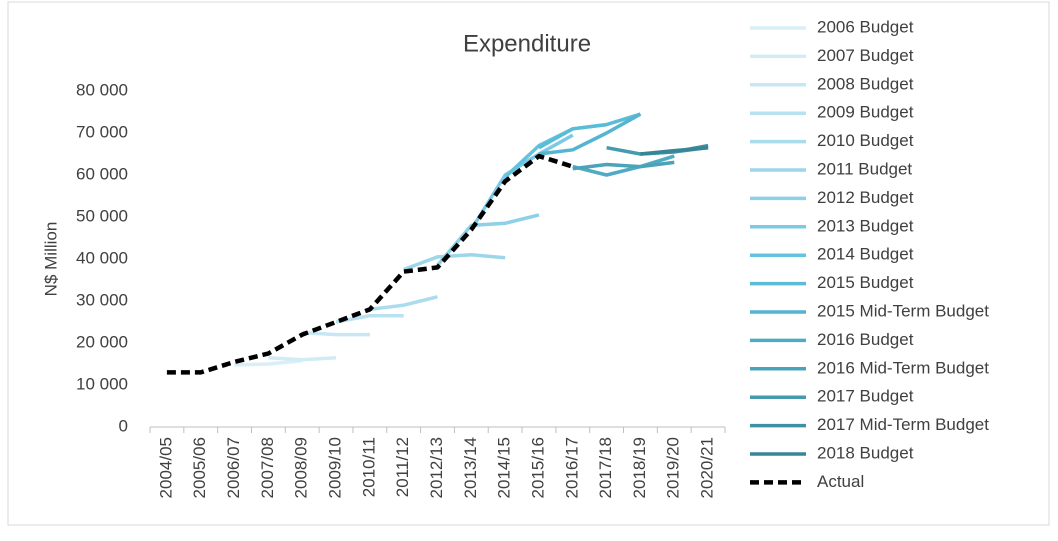 Image resolution: width=1058 pixels, height=541 pixels. Describe the element at coordinates (102, 341) in the screenshot. I see `y-tick-label: 20 000` at that location.